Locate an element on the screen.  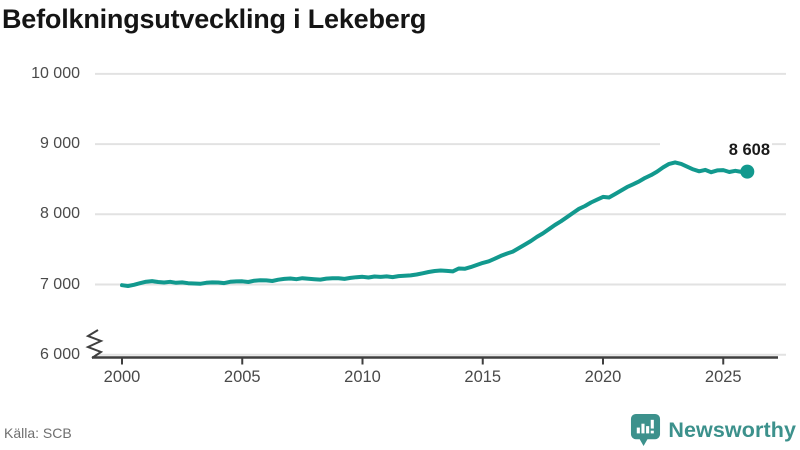
y-tick-label: 6 000 is located at coordinates (59, 354).